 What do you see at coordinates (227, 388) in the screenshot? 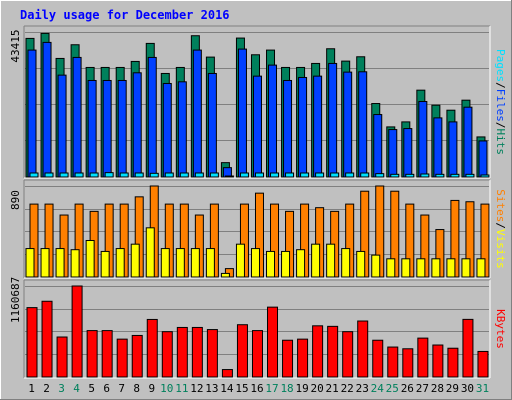
I see `x-tick-label: 14` at bounding box center [227, 388].